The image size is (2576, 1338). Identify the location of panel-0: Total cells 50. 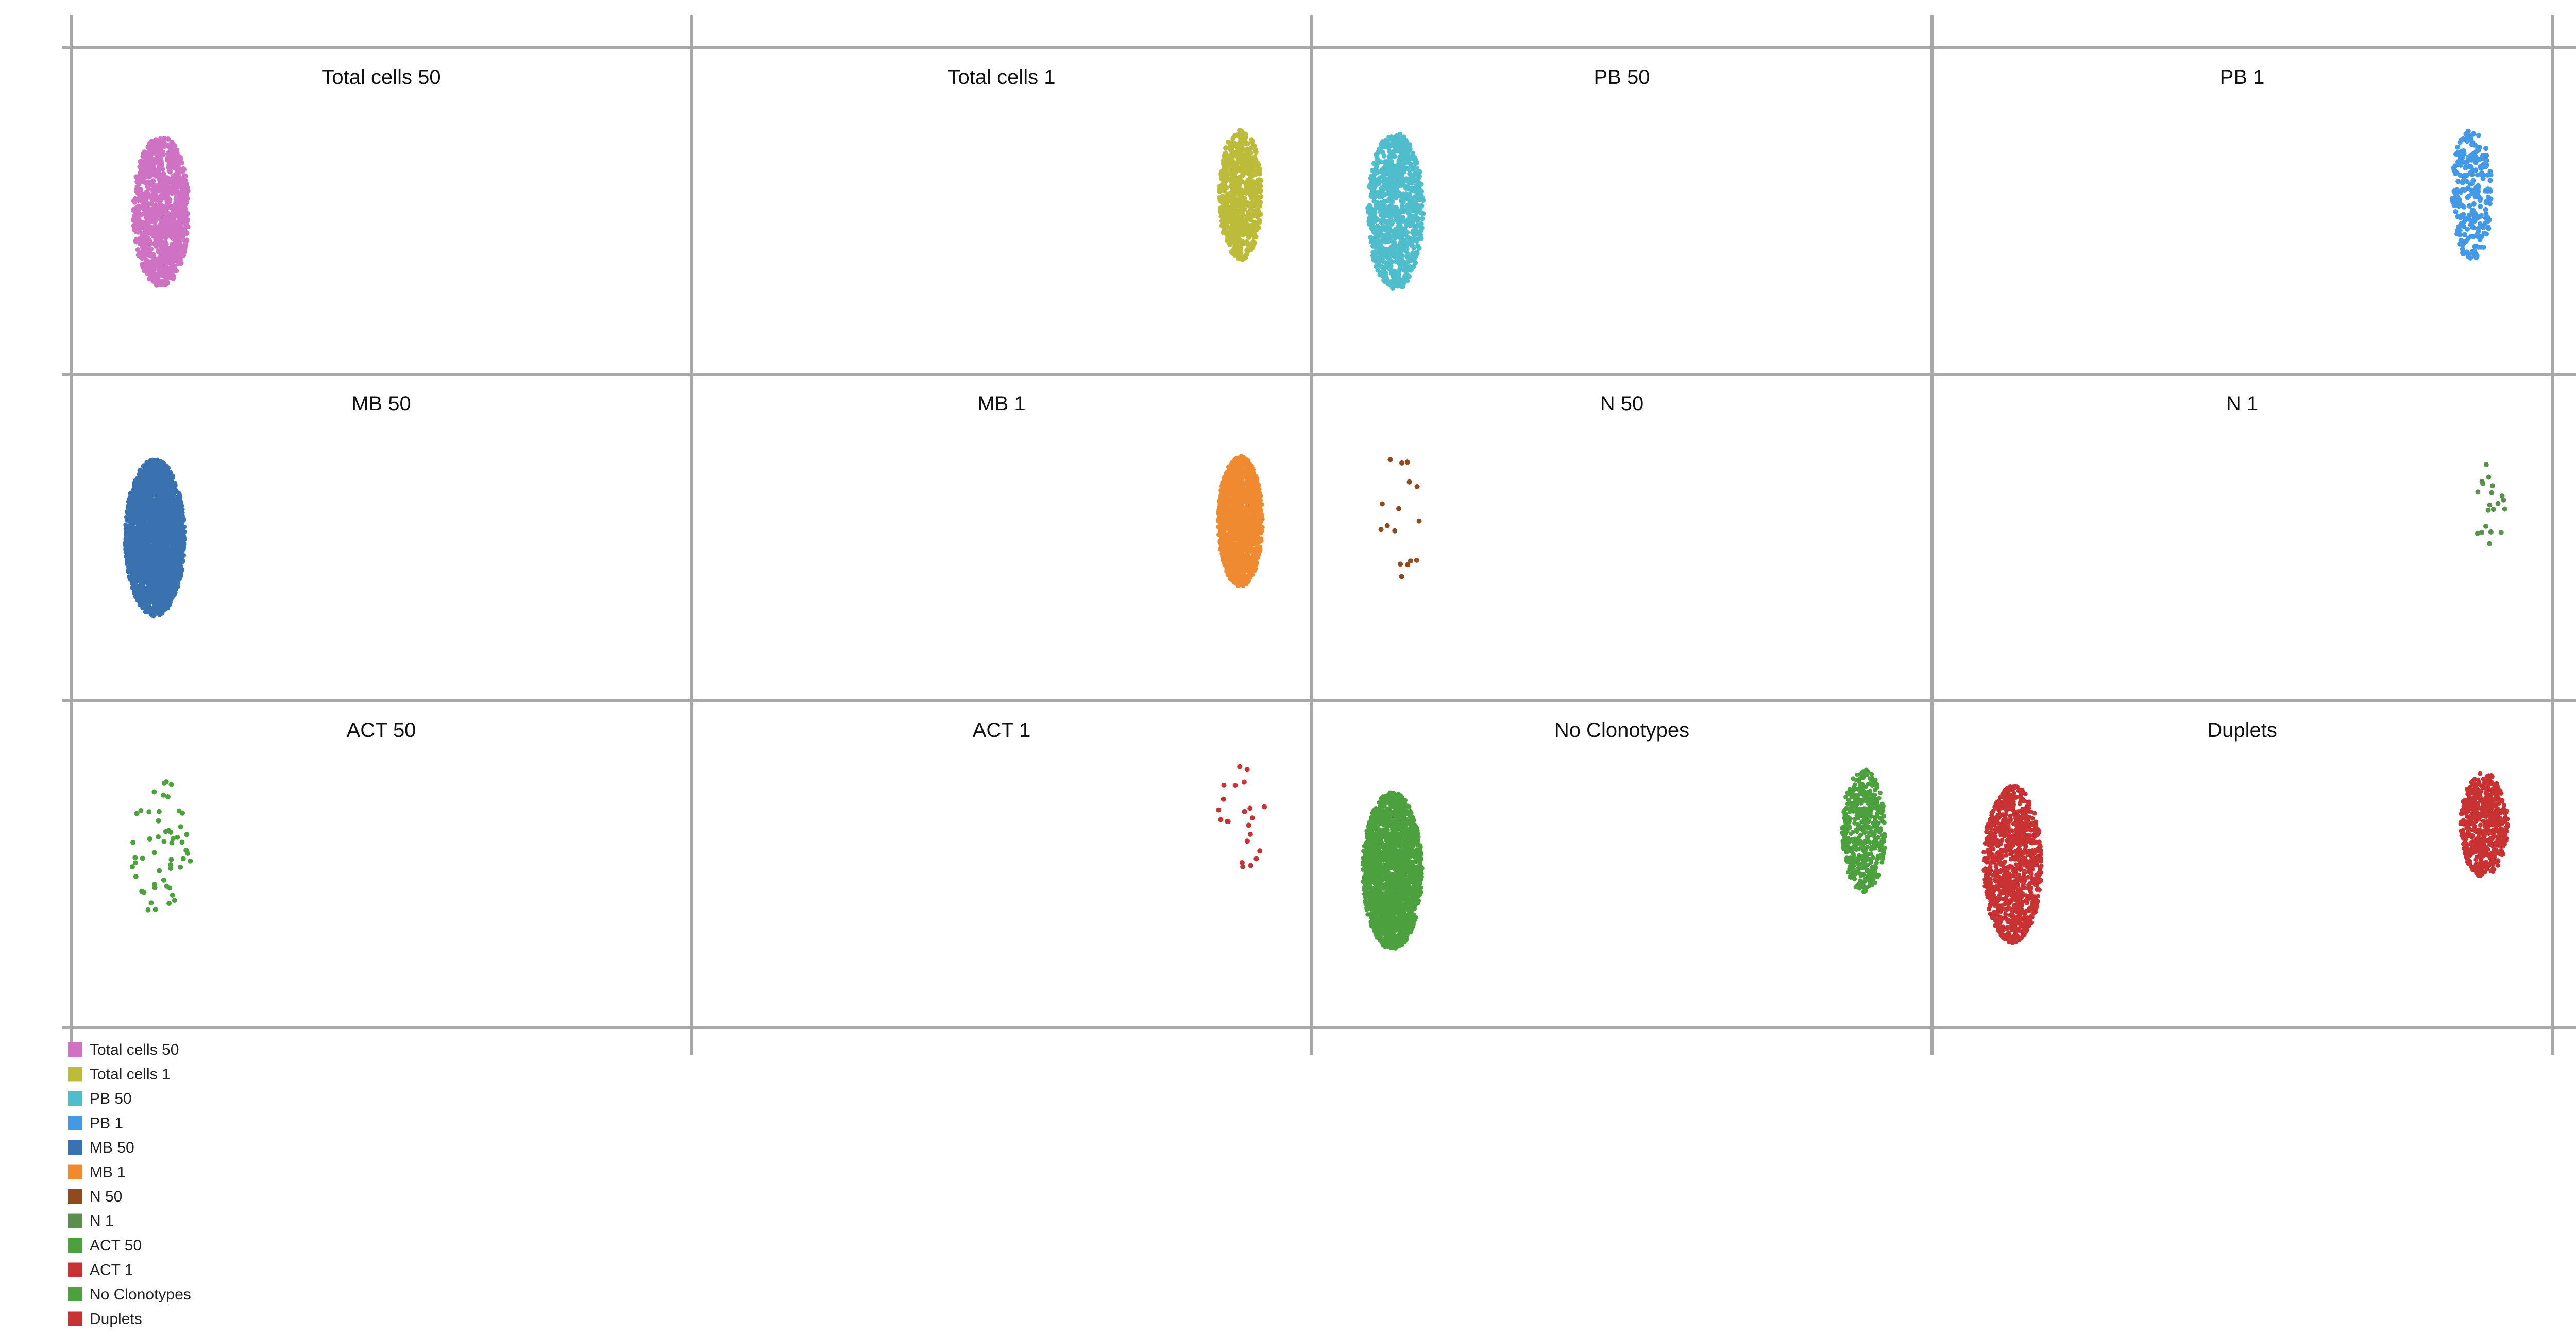
(286, 177).